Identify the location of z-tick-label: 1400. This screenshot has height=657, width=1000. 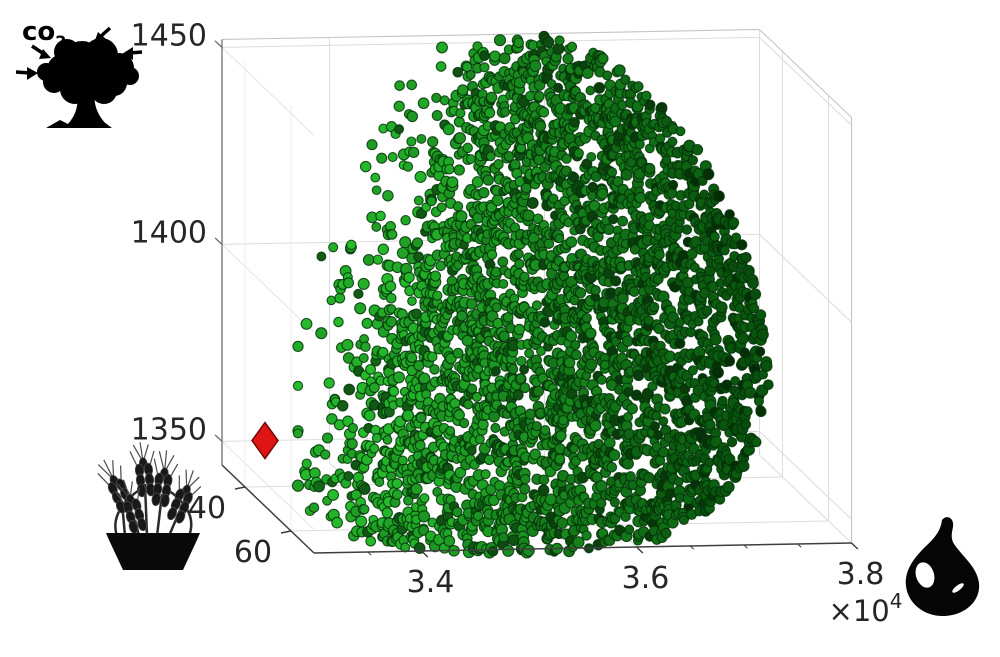
(169, 232).